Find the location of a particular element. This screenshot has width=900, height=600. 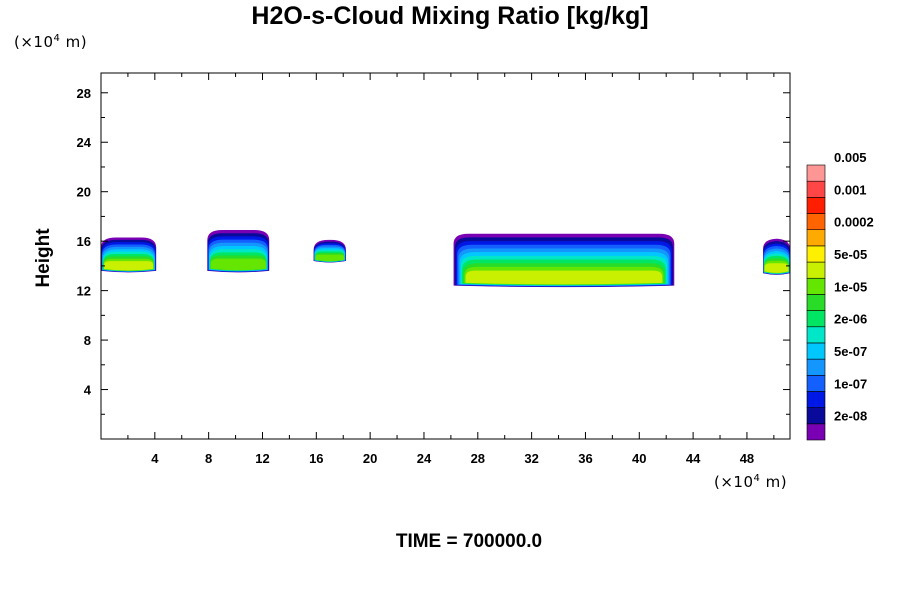

x-tick-label: 44 is located at coordinates (693, 458).